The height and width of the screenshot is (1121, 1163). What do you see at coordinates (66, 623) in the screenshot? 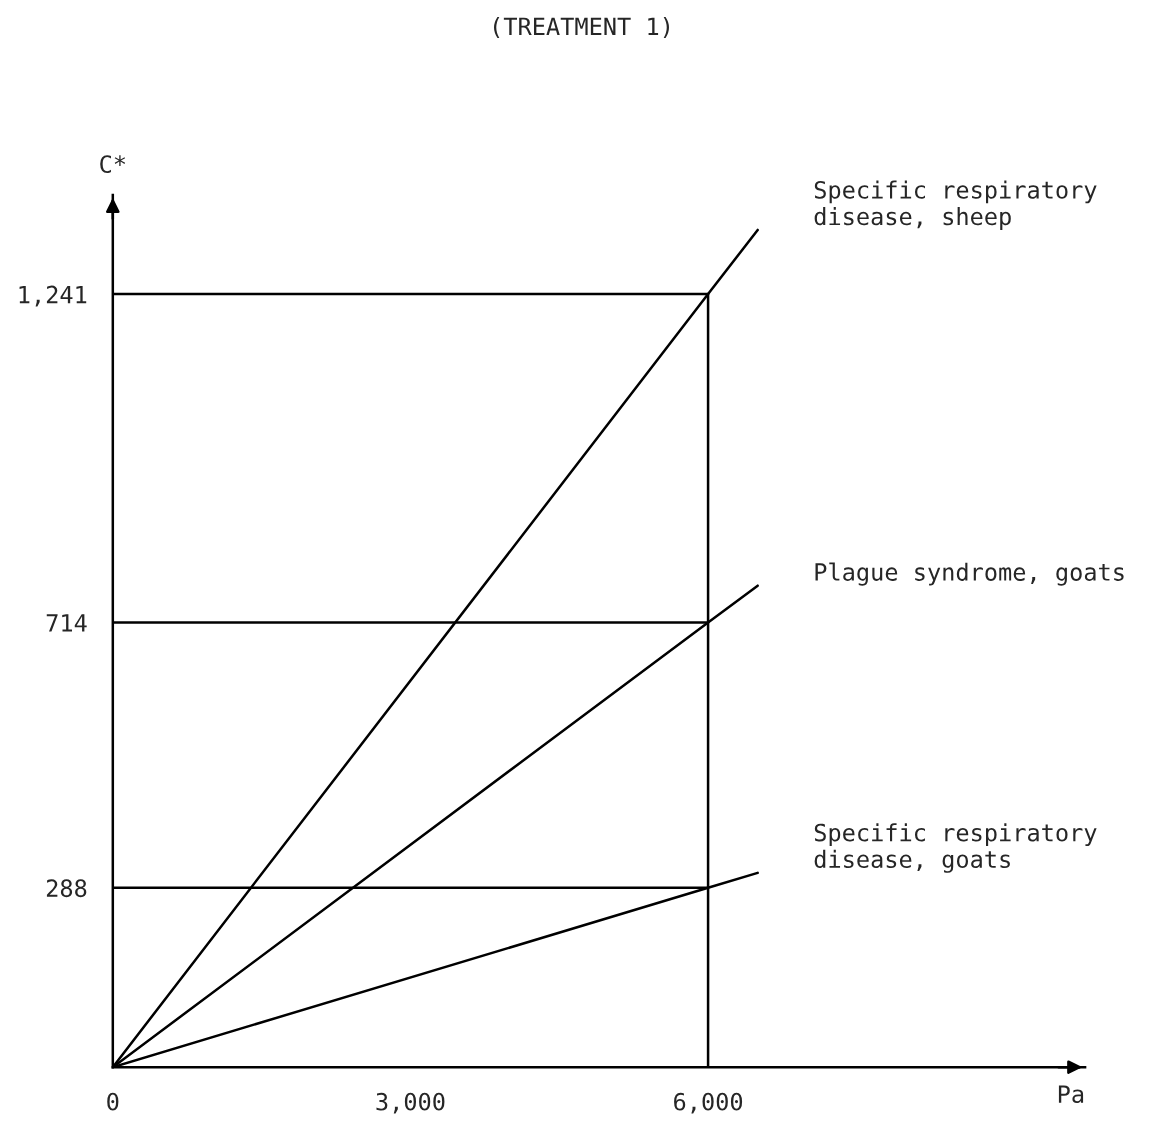
I see `y-tick-label: 714` at bounding box center [66, 623].